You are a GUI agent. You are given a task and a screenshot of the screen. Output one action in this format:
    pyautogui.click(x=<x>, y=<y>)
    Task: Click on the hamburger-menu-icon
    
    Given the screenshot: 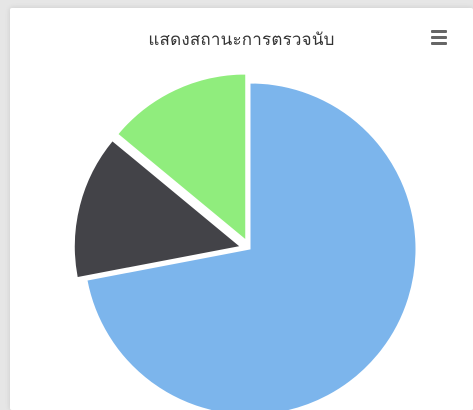 What is the action you would take?
    pyautogui.click(x=439, y=37)
    